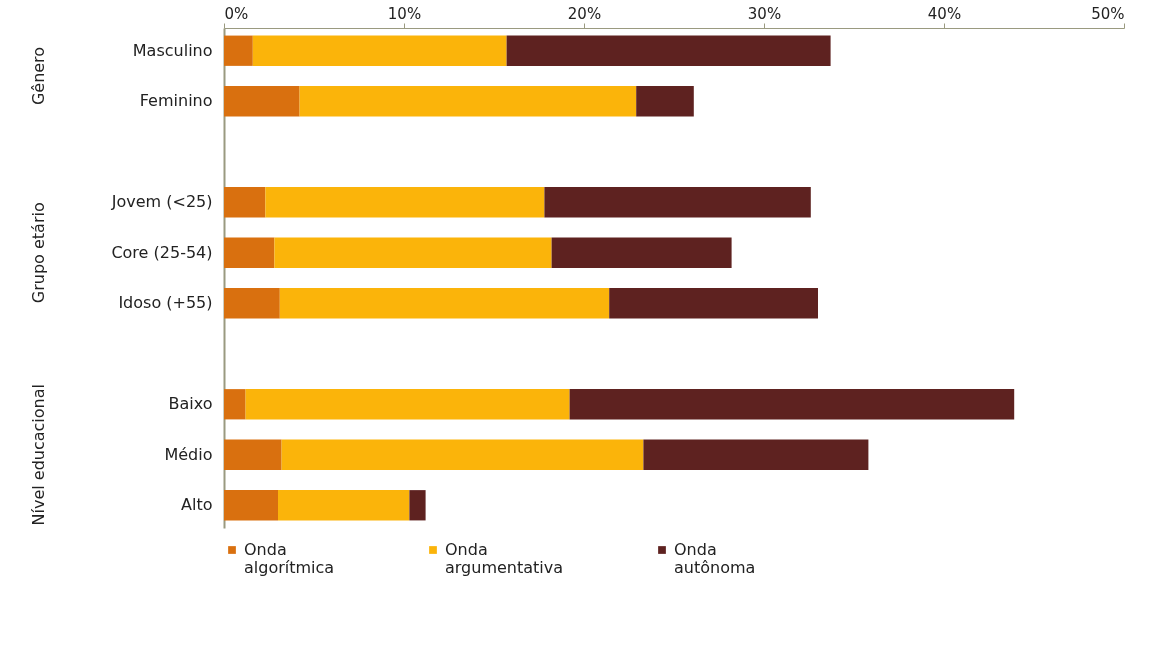  What do you see at coordinates (162, 252) in the screenshot?
I see `y-tick-label: Core (25-54)` at bounding box center [162, 252].